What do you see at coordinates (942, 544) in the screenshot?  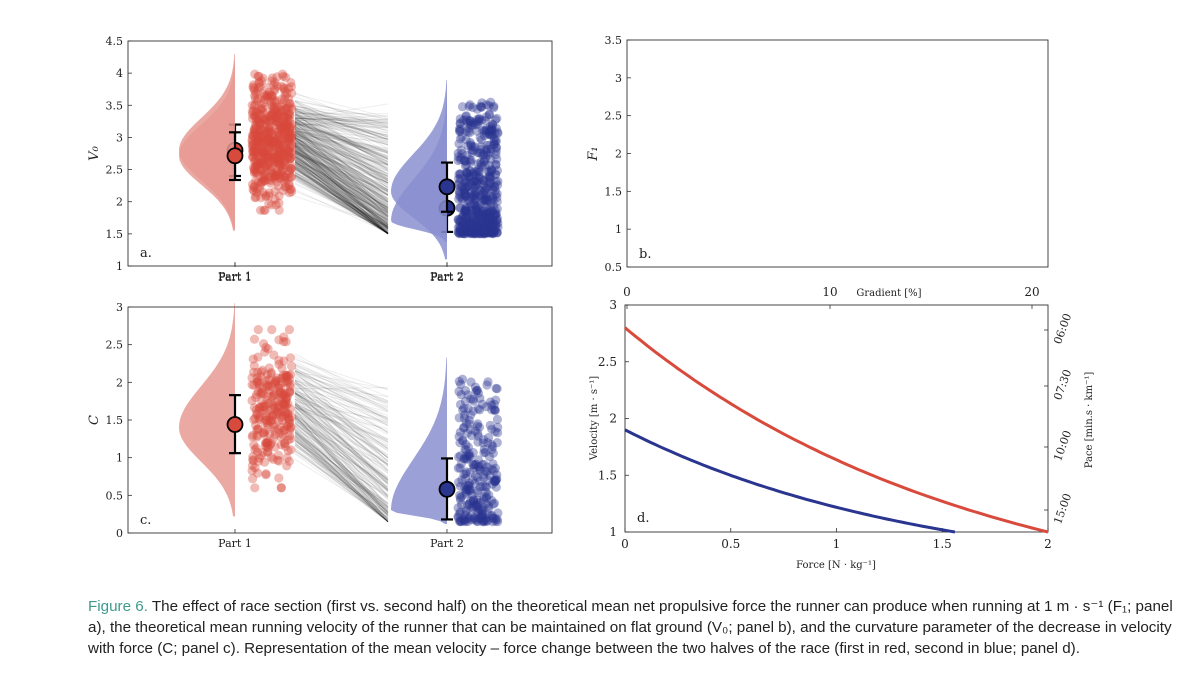 I see `x-tick-label: 1.5` at bounding box center [942, 544].